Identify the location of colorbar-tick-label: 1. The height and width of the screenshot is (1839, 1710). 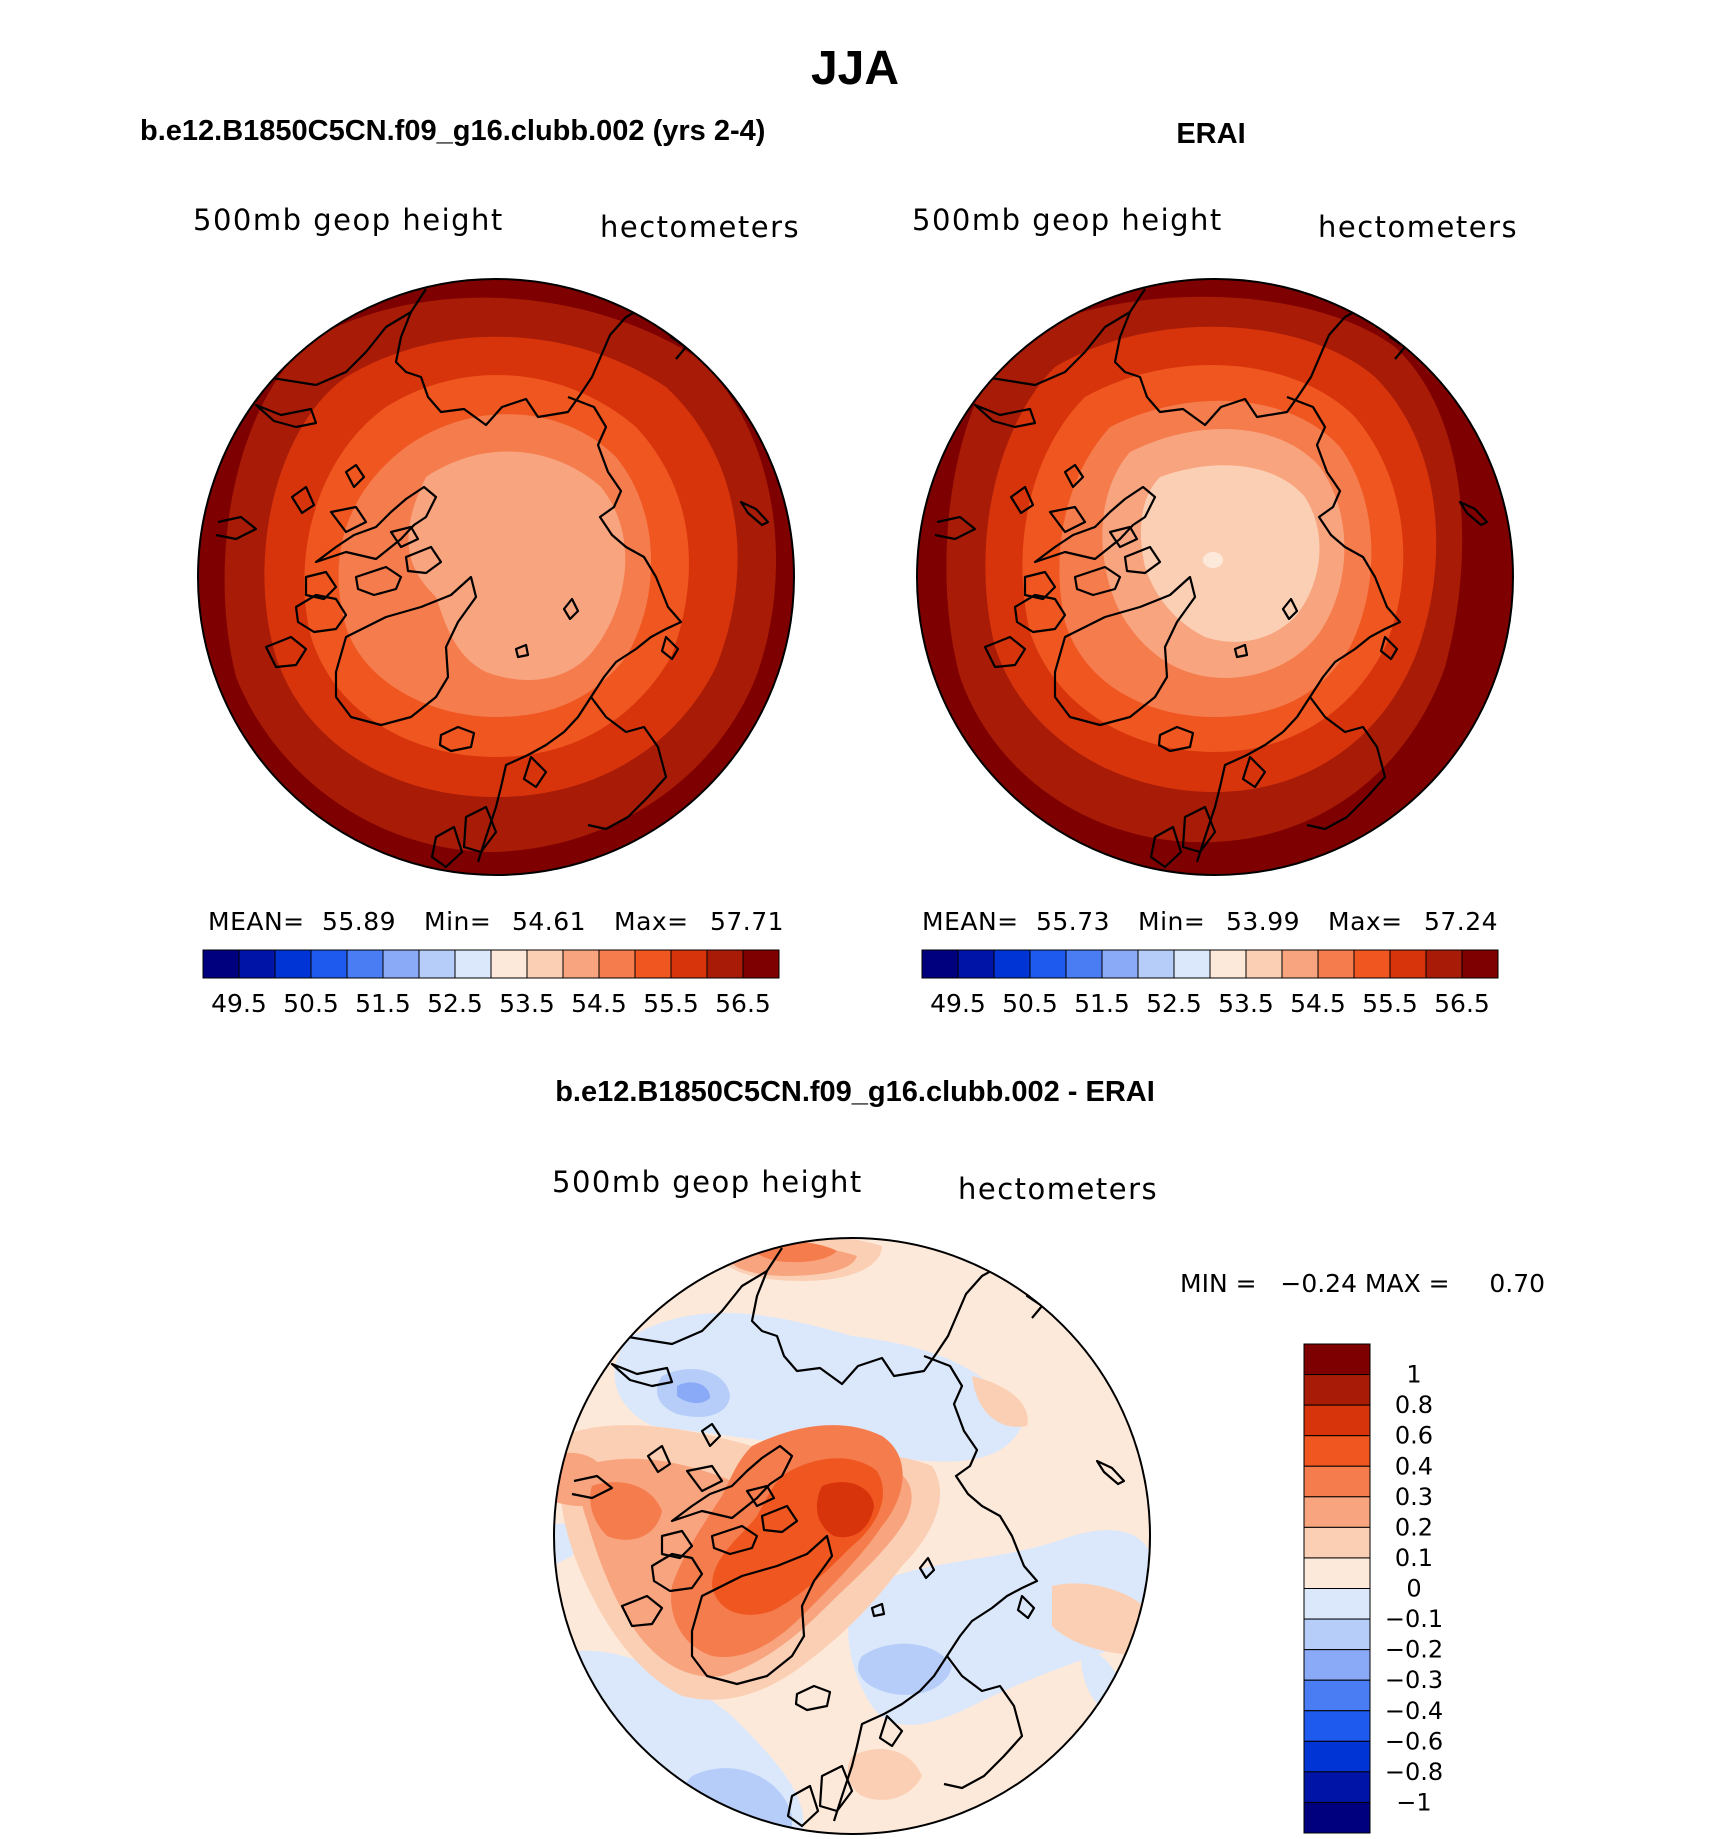
(1413, 1375).